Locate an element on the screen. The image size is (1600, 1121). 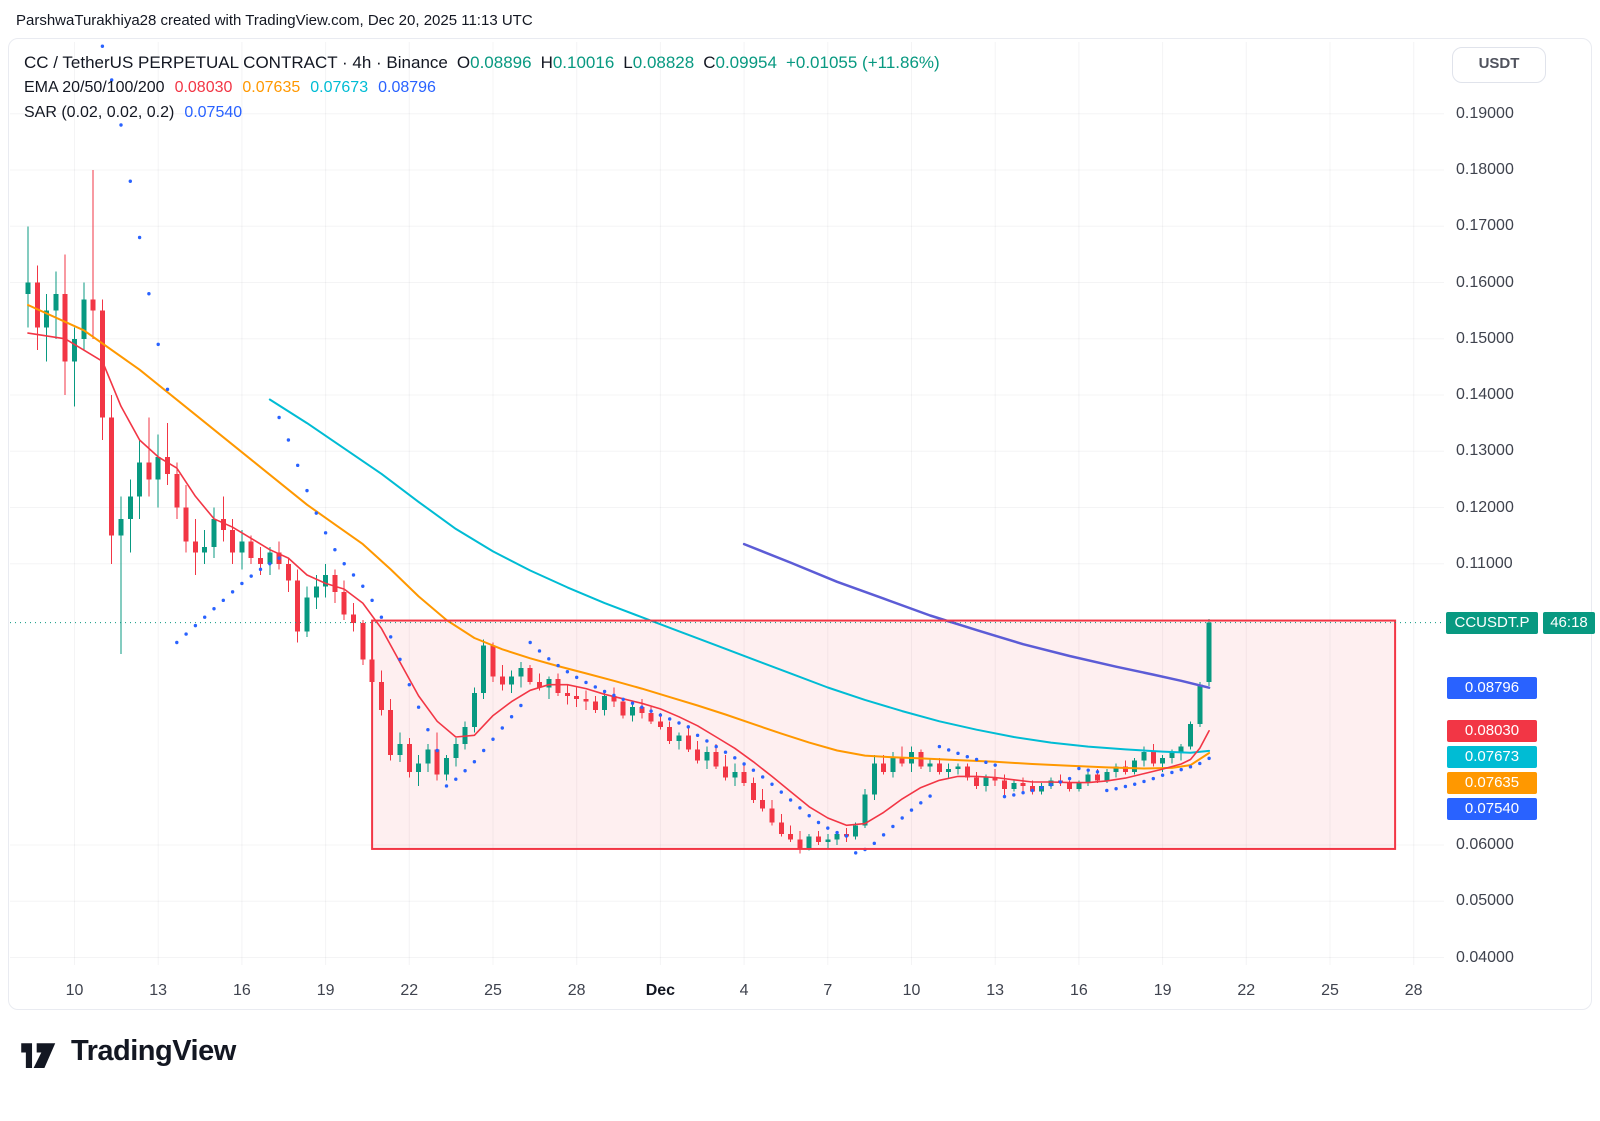
price-tick-label: 0.06000 is located at coordinates (1485, 844).